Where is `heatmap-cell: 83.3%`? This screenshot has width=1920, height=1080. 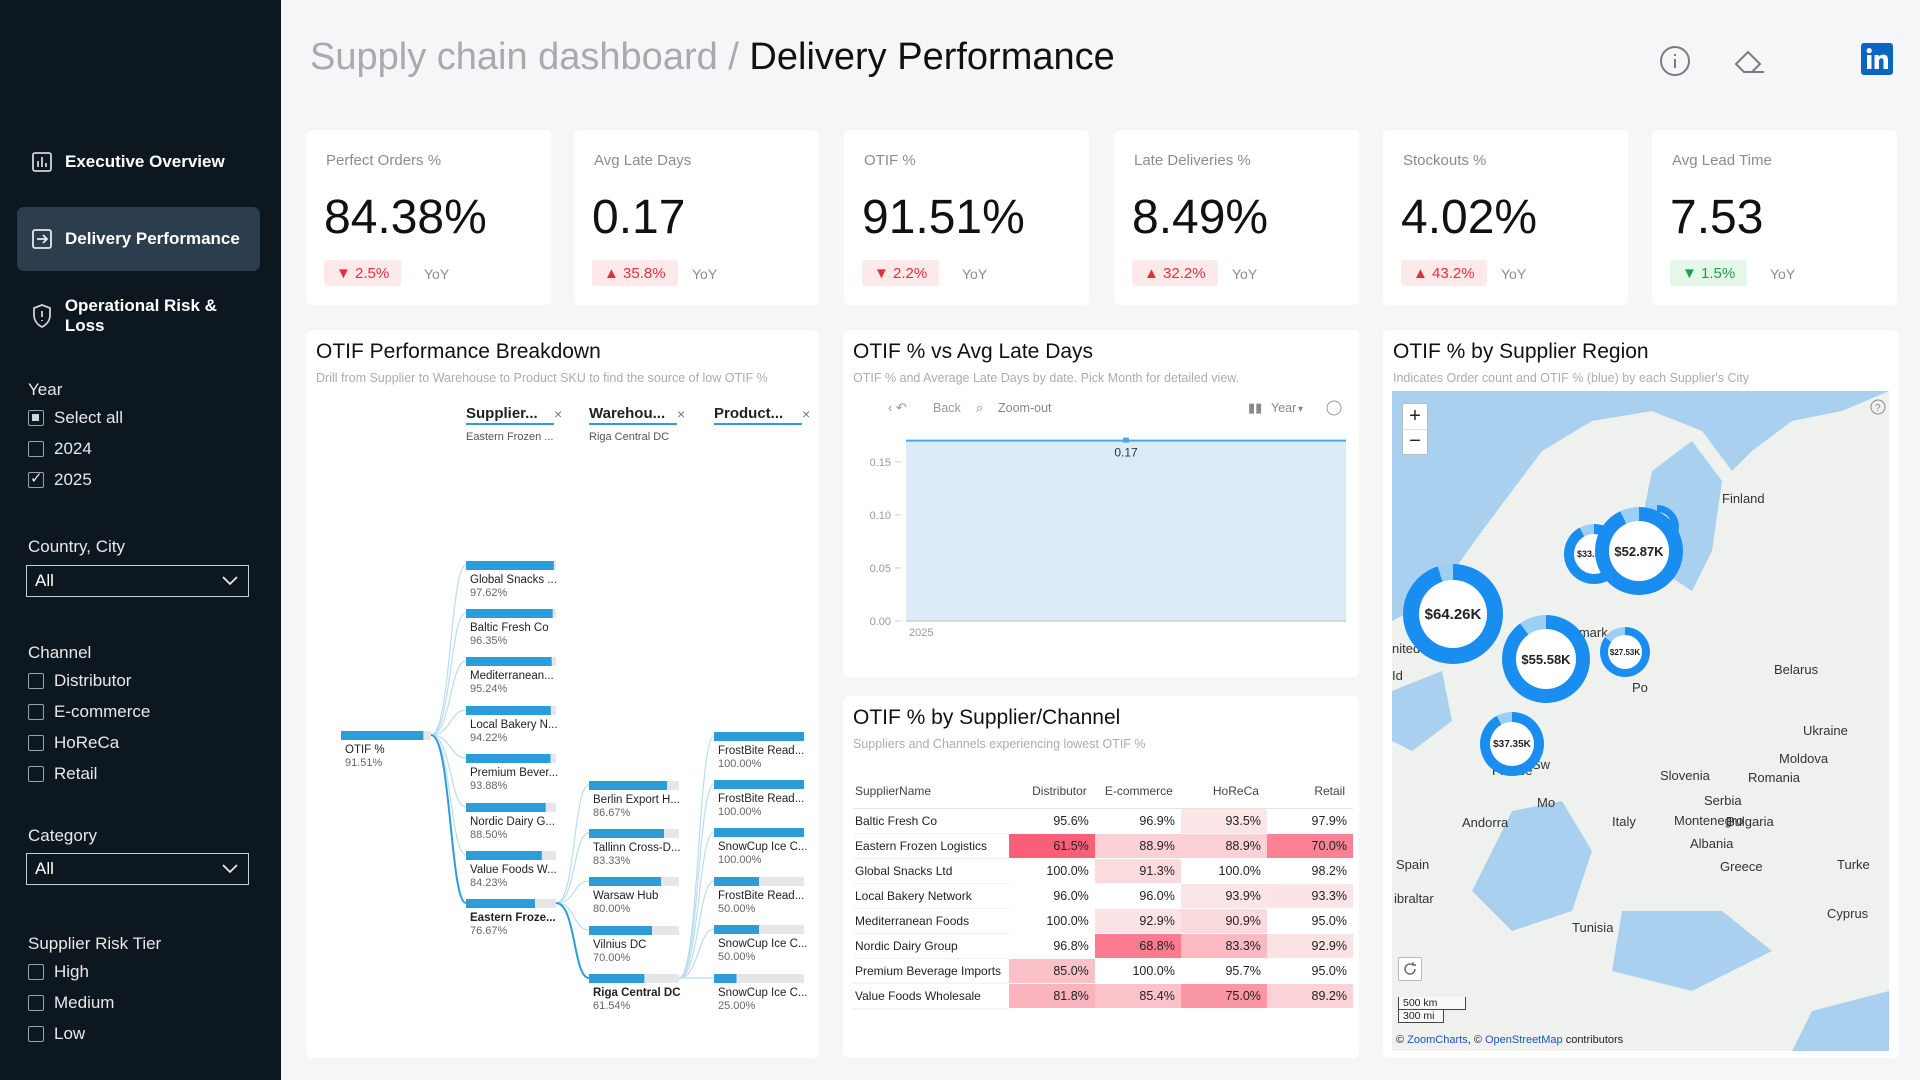 heatmap-cell: 83.3% is located at coordinates (1223, 946).